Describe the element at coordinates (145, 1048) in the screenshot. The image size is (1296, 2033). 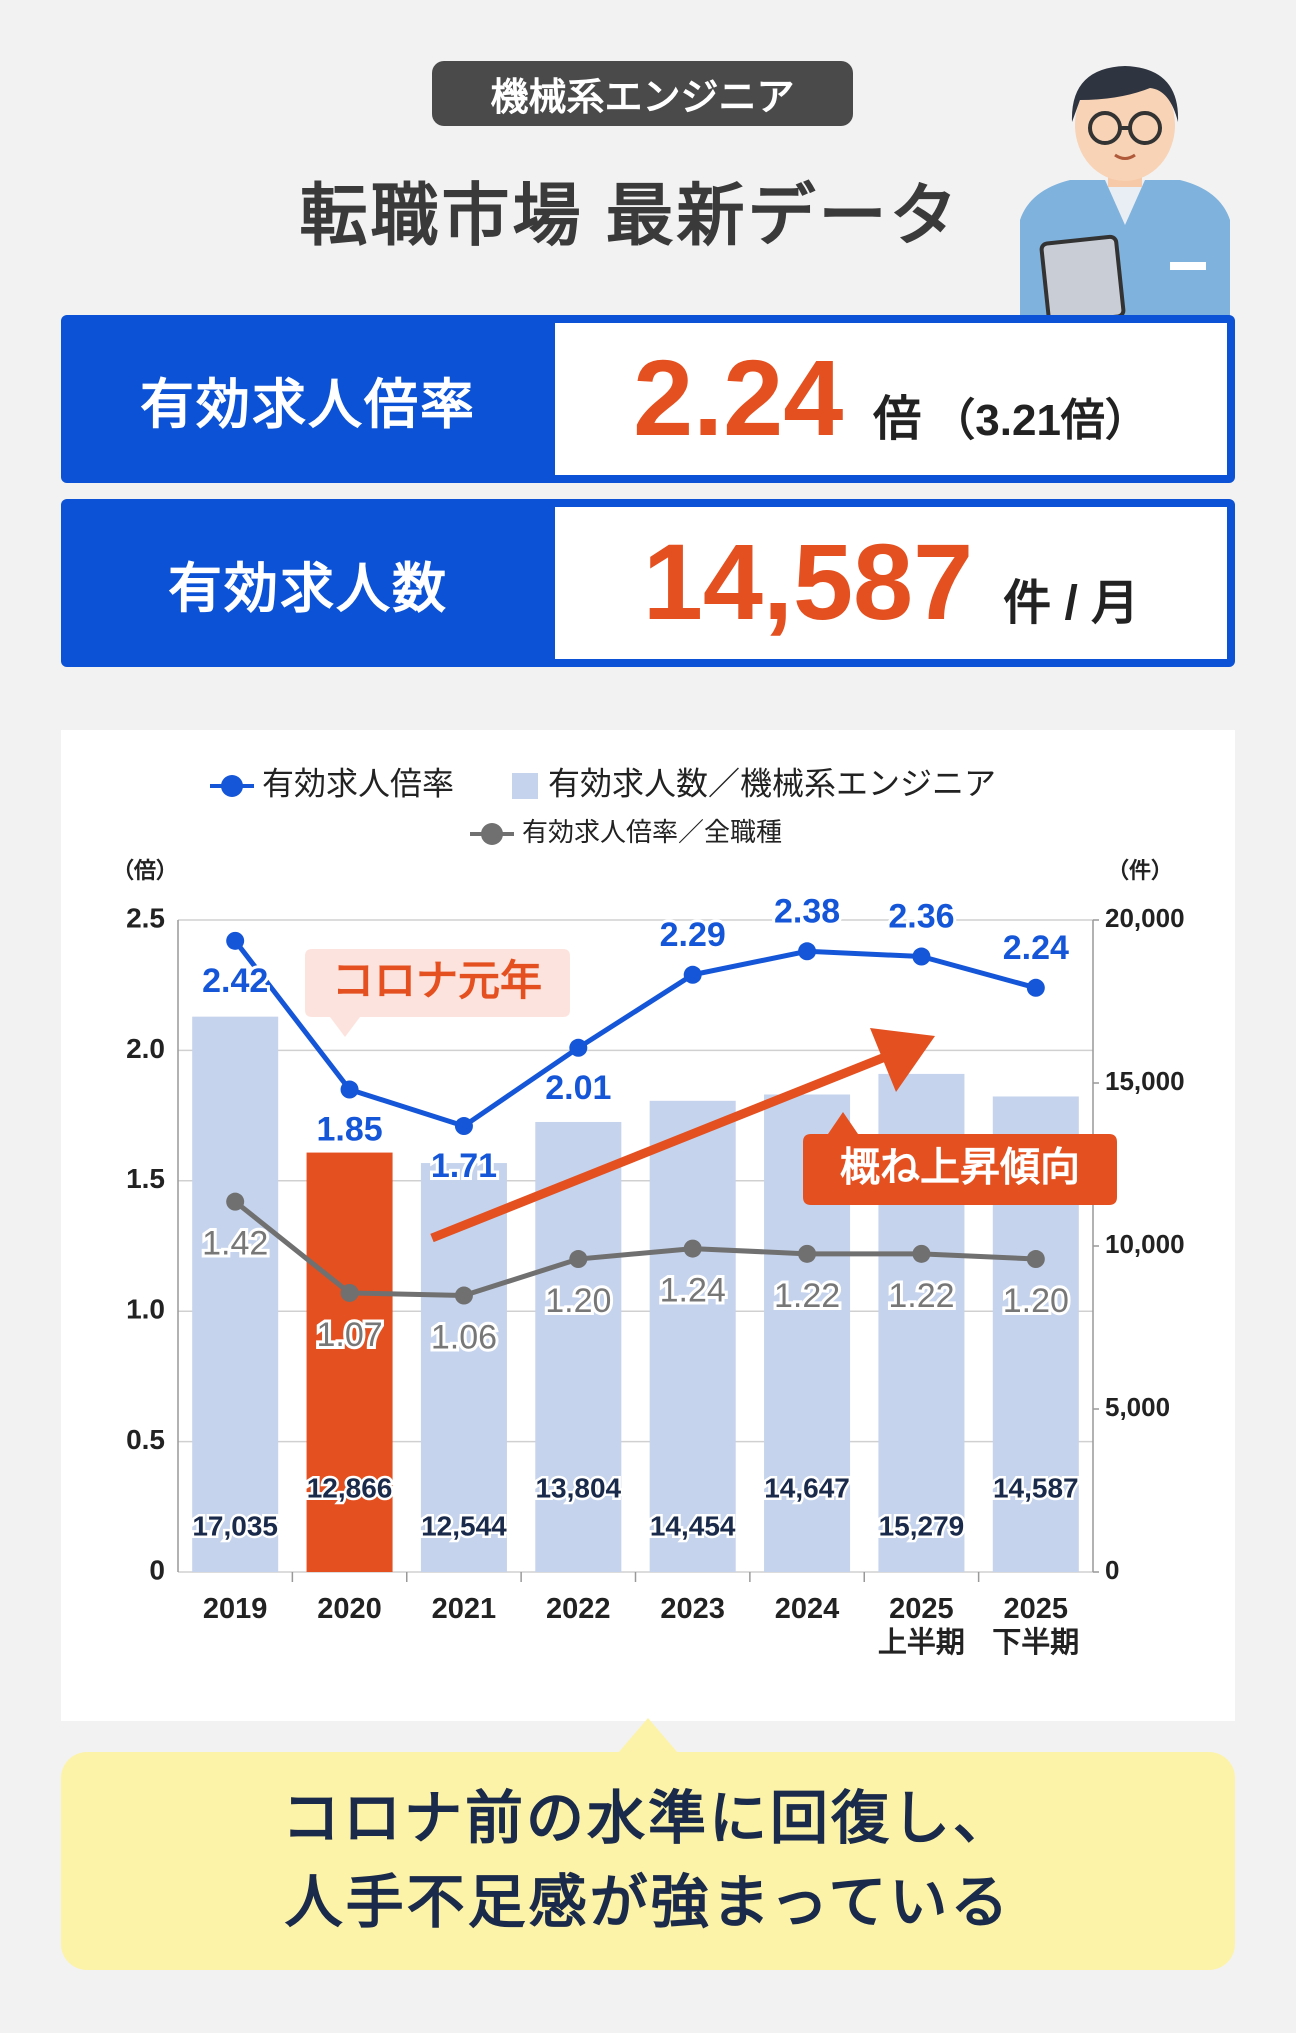
I see `y-tick-label: 2.0` at that location.